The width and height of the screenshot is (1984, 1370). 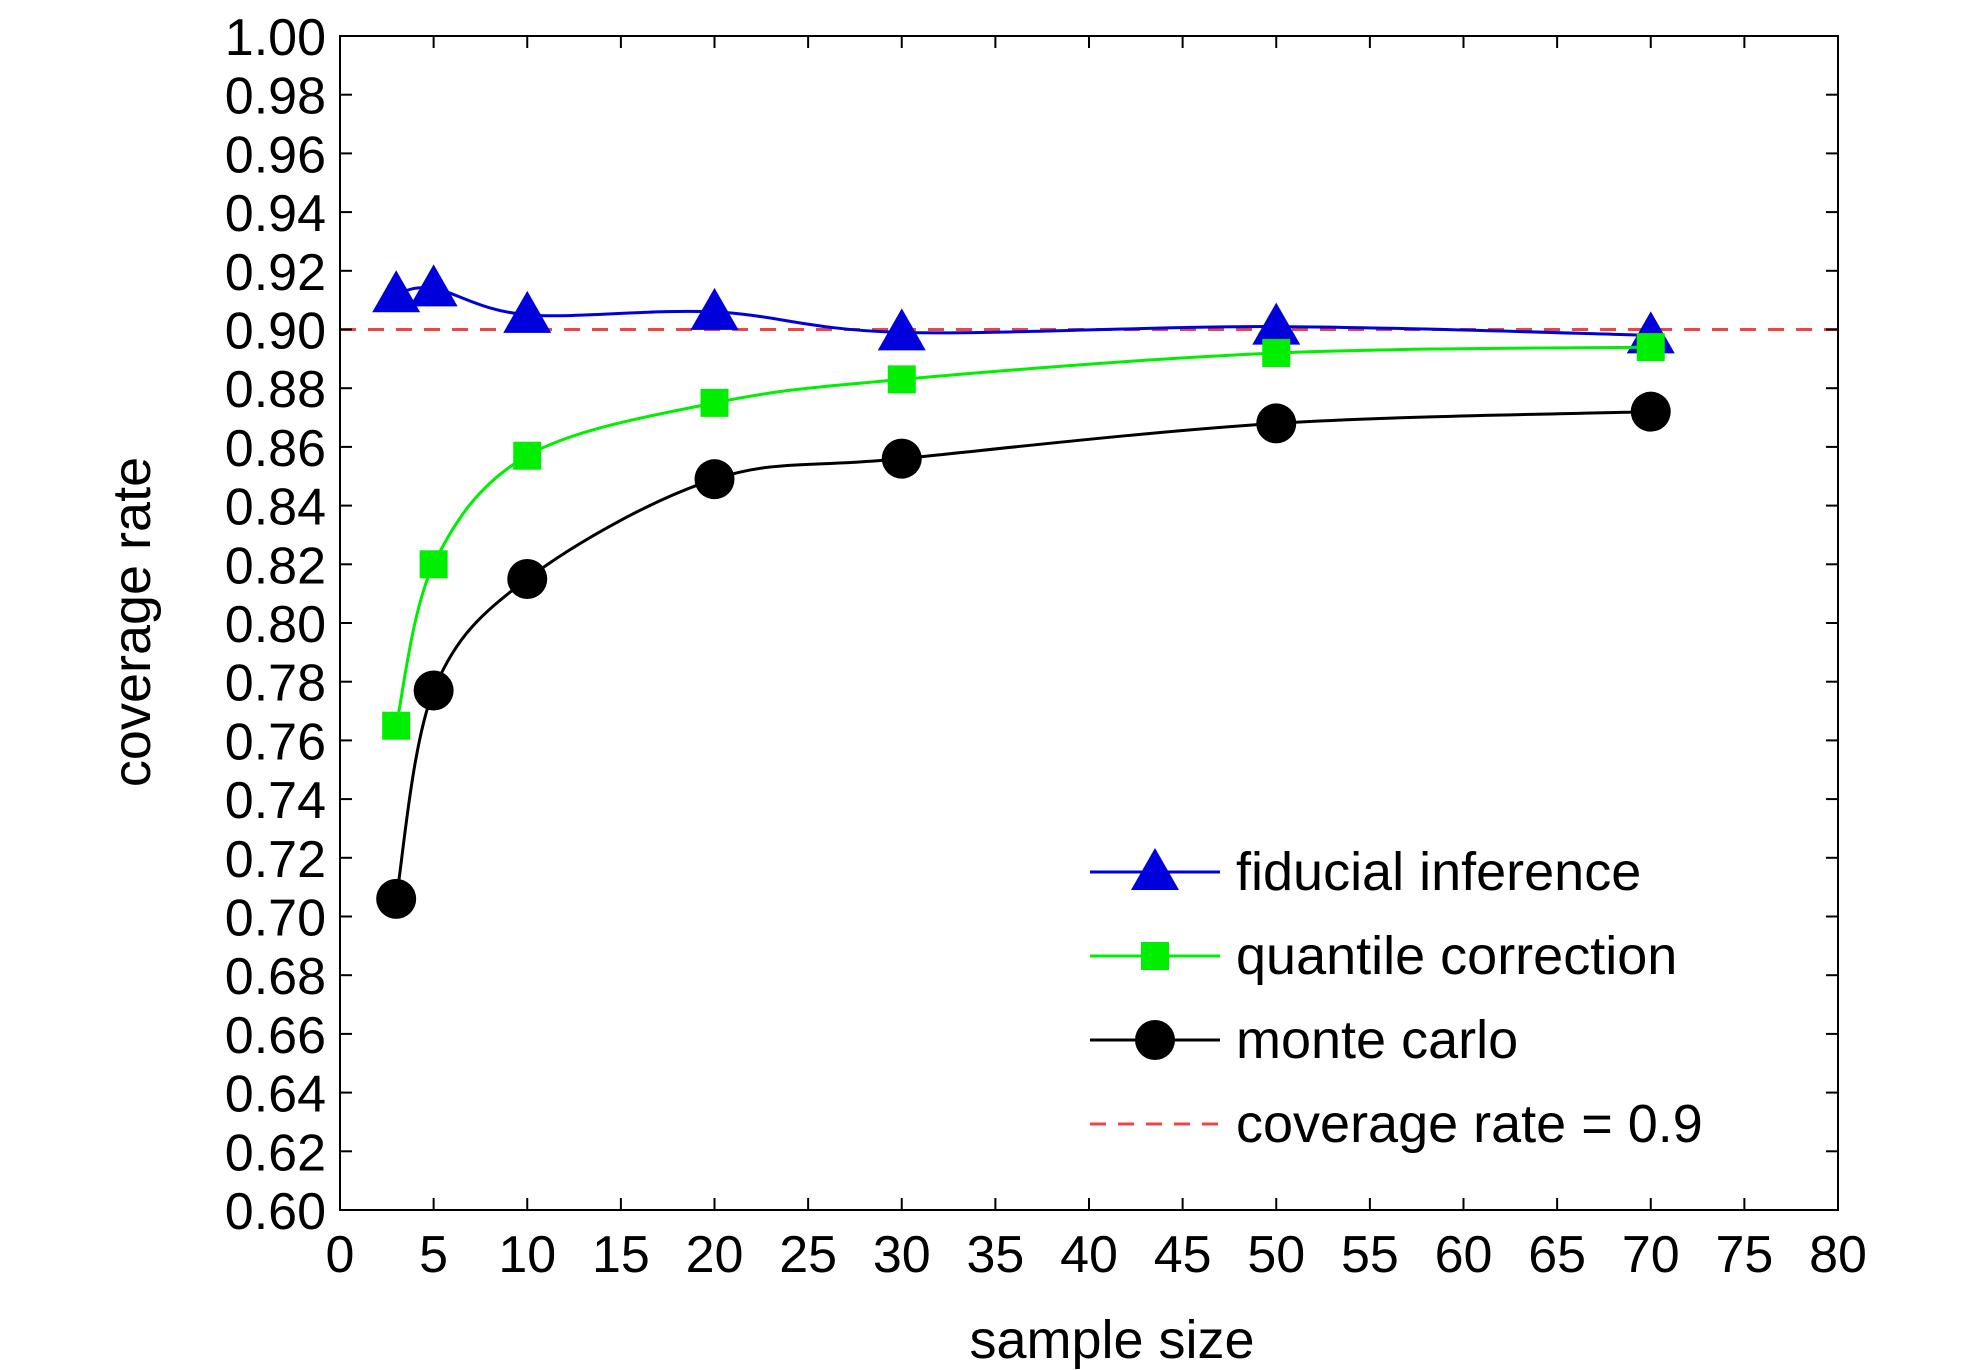 What do you see at coordinates (275, 508) in the screenshot?
I see `y-tick-label: 0.84` at bounding box center [275, 508].